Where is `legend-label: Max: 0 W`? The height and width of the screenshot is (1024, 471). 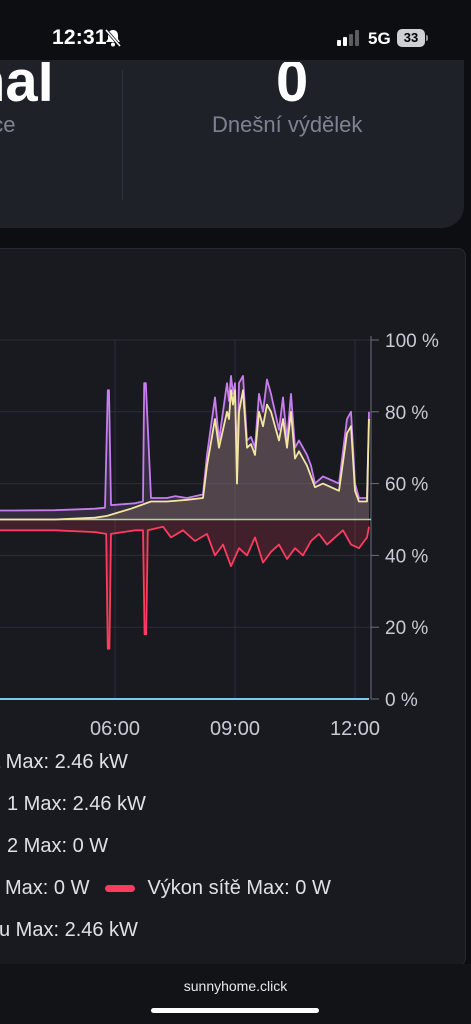
legend-label: Max: 0 W is located at coordinates (47, 888).